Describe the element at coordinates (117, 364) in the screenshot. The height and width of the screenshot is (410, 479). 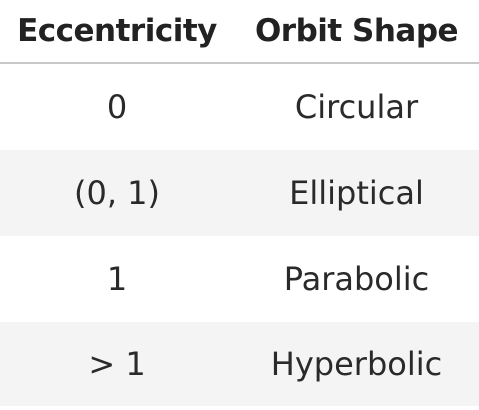
I see `eccentricity-cell: > 1` at that location.